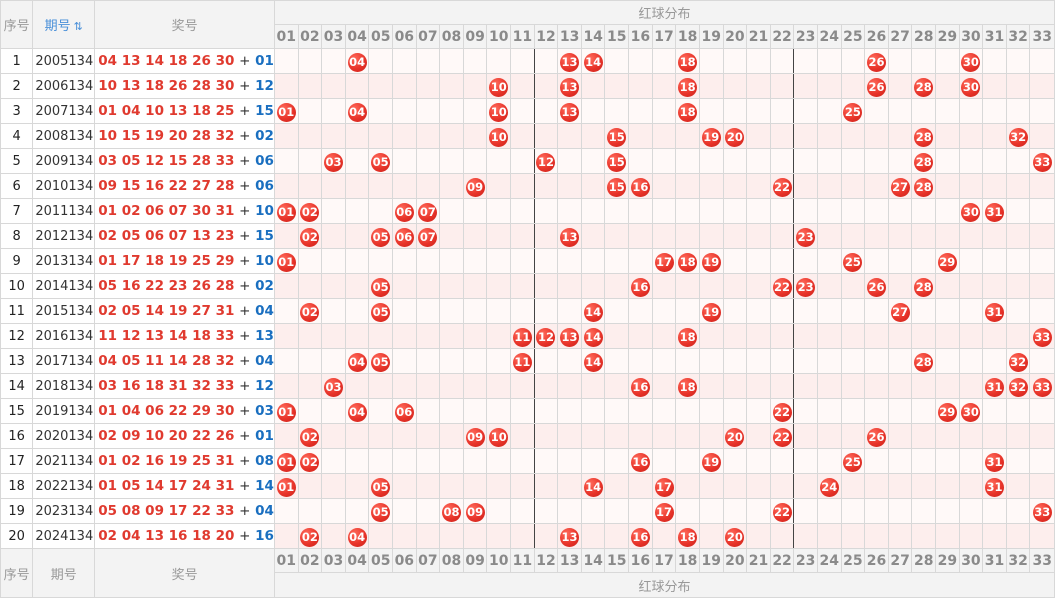 This screenshot has width=1055, height=602. Describe the element at coordinates (617, 560) in the screenshot. I see `footer-col-15: 15` at that location.